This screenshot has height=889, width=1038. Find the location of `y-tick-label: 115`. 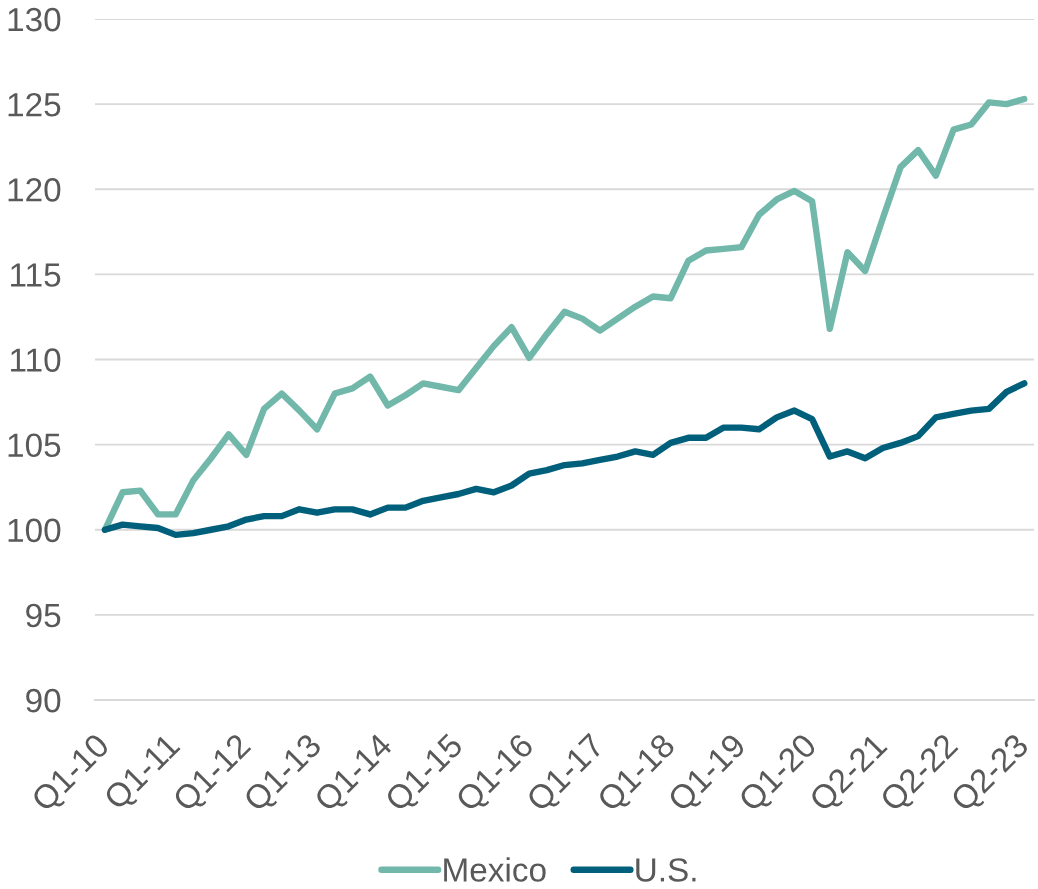

y-tick-label: 115 is located at coordinates (36, 275).